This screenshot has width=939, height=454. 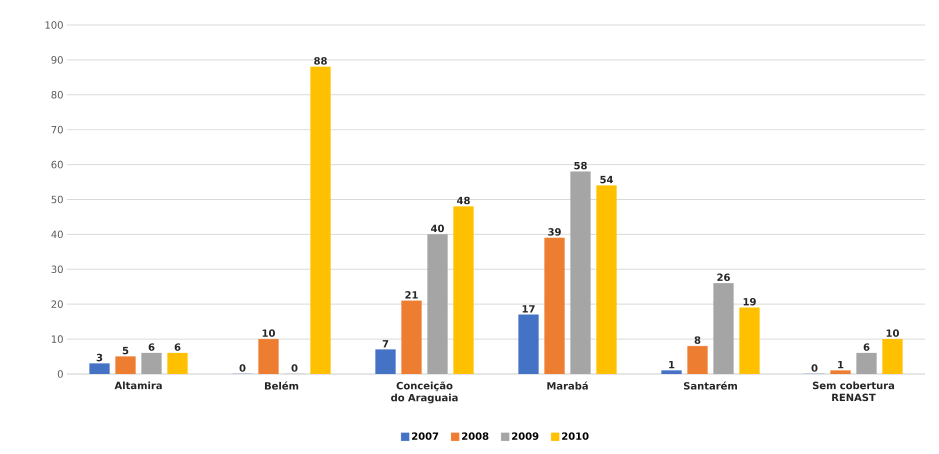 I want to click on y-tick-label: 60, so click(x=57, y=164).